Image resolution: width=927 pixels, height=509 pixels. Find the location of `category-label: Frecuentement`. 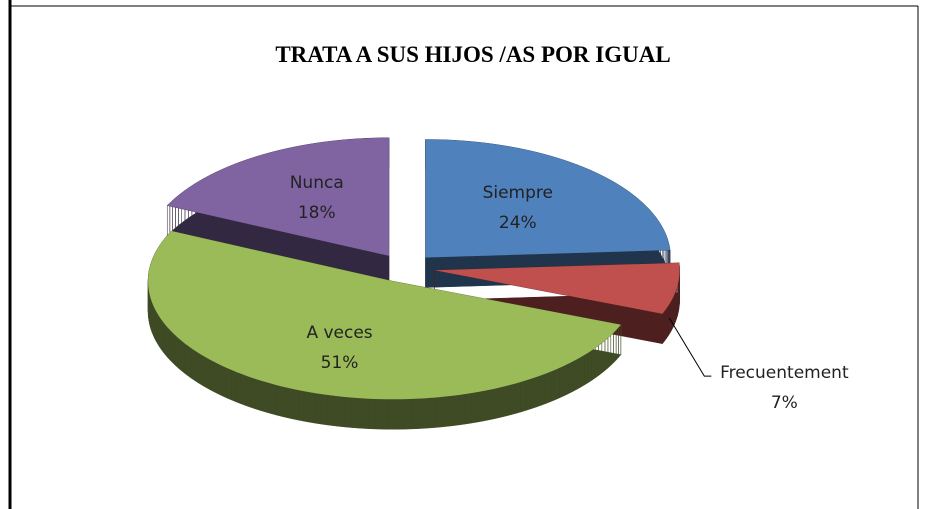

category-label: Frecuentement is located at coordinates (784, 373).